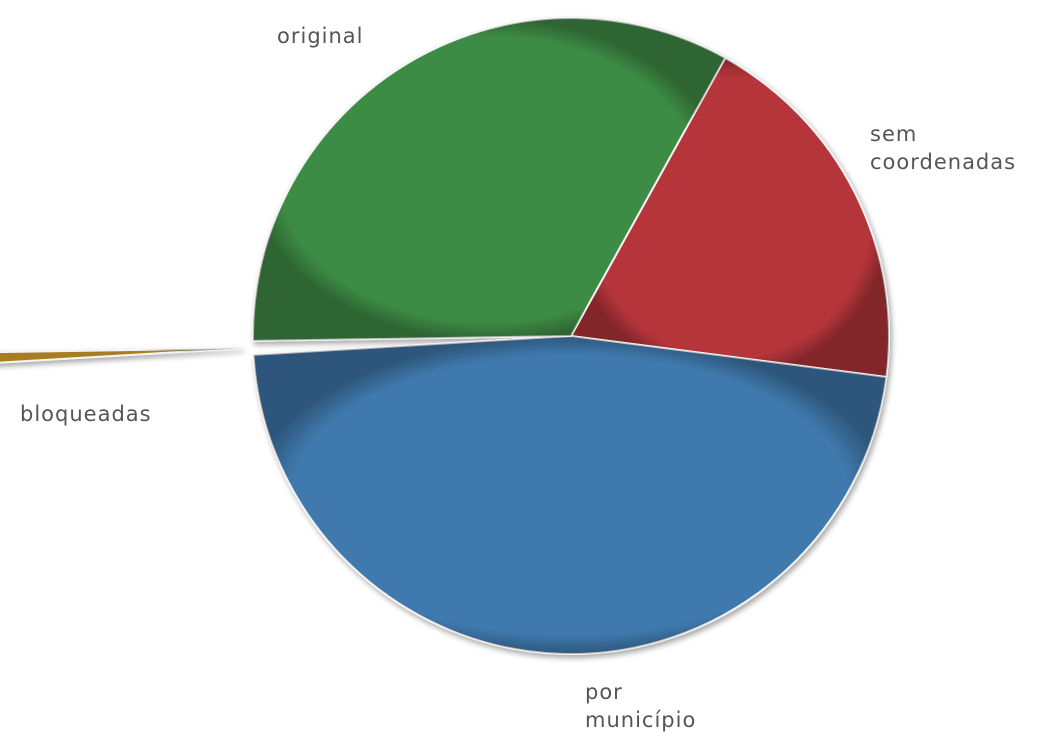  What do you see at coordinates (943, 162) in the screenshot?
I see `slice-label-sem-coordenadas-line-2: coordenadas` at bounding box center [943, 162].